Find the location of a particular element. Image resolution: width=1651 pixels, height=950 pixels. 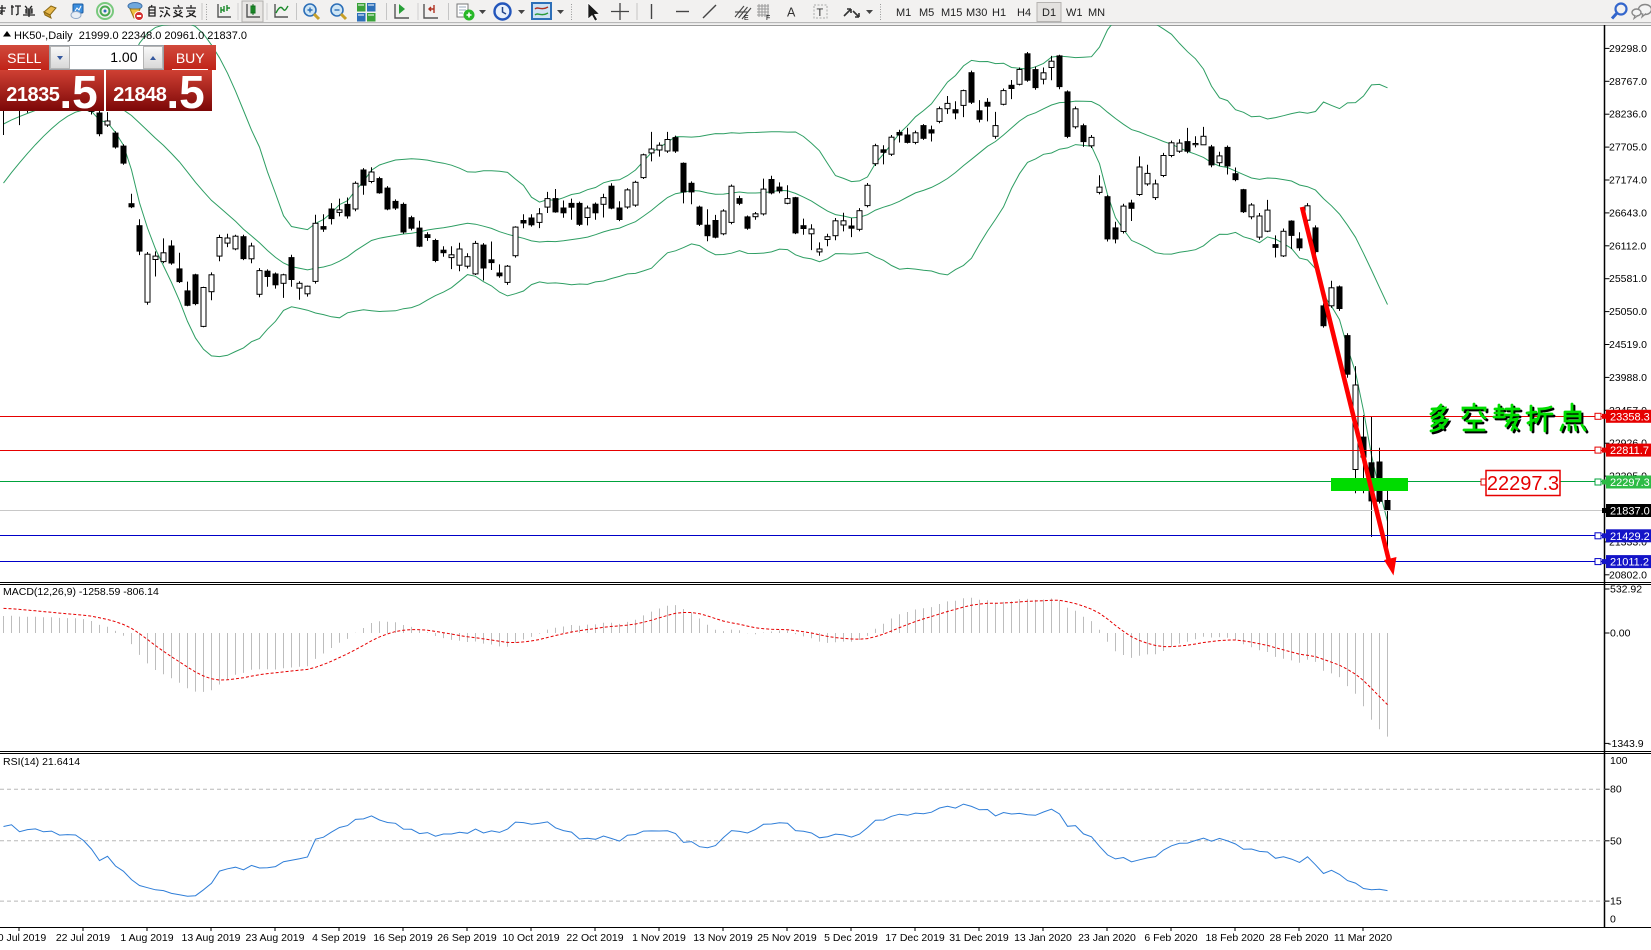

svg-text: 13 Nov 2019 is located at coordinates (723, 938).